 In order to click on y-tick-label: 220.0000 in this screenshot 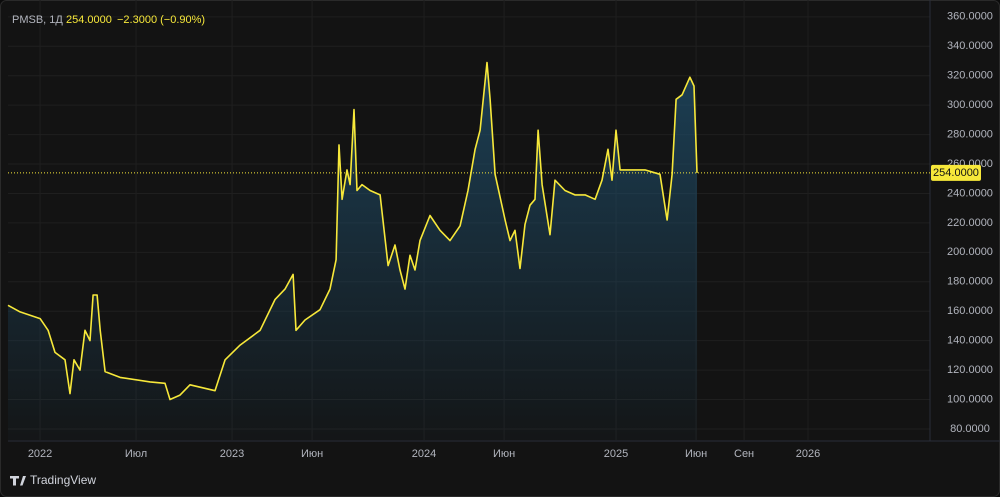, I will do `click(970, 223)`.